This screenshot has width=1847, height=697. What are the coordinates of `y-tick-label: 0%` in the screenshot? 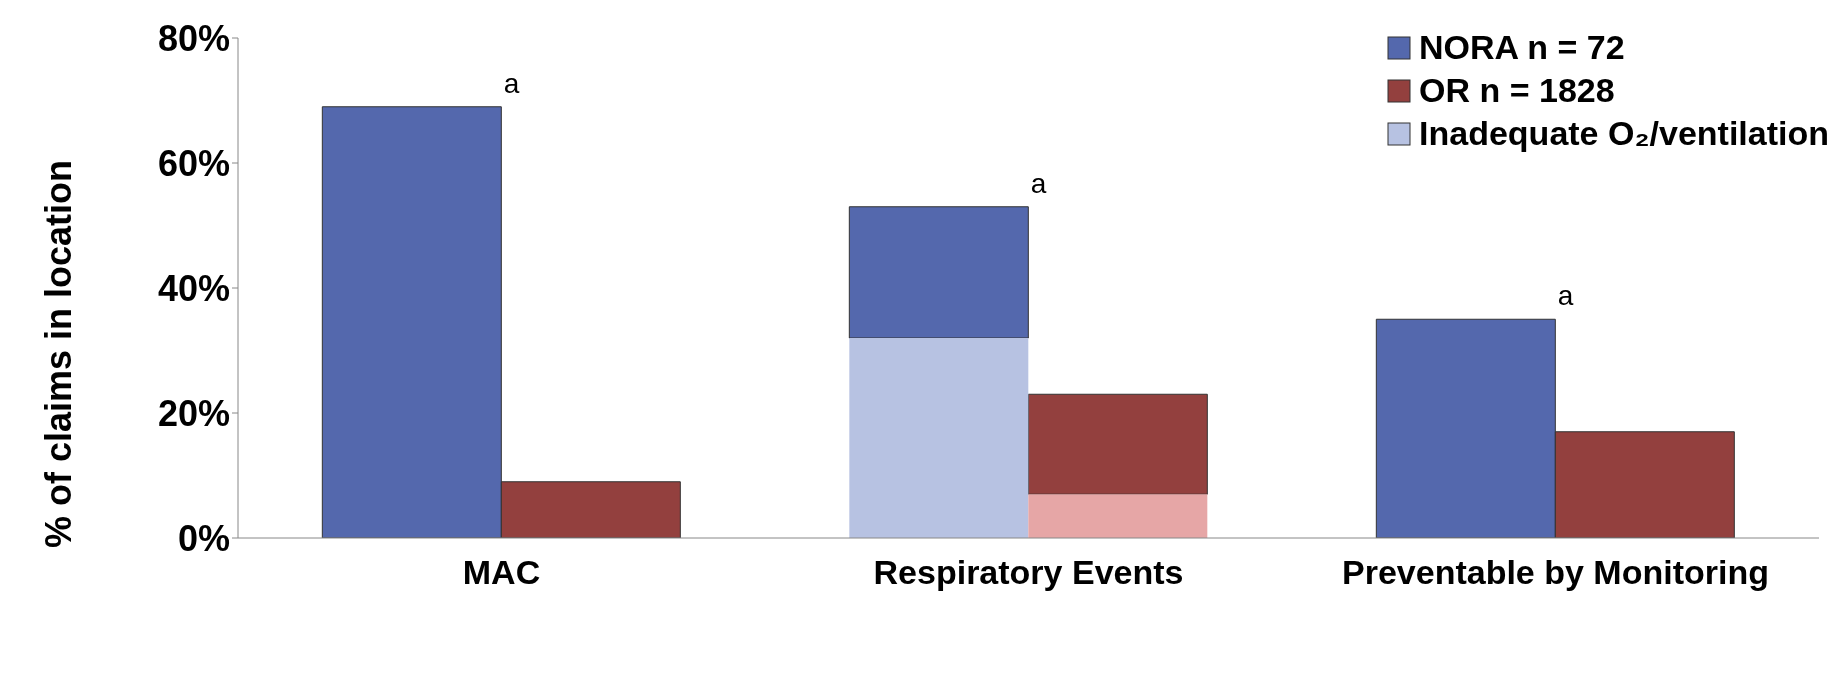 It's located at (203, 538).